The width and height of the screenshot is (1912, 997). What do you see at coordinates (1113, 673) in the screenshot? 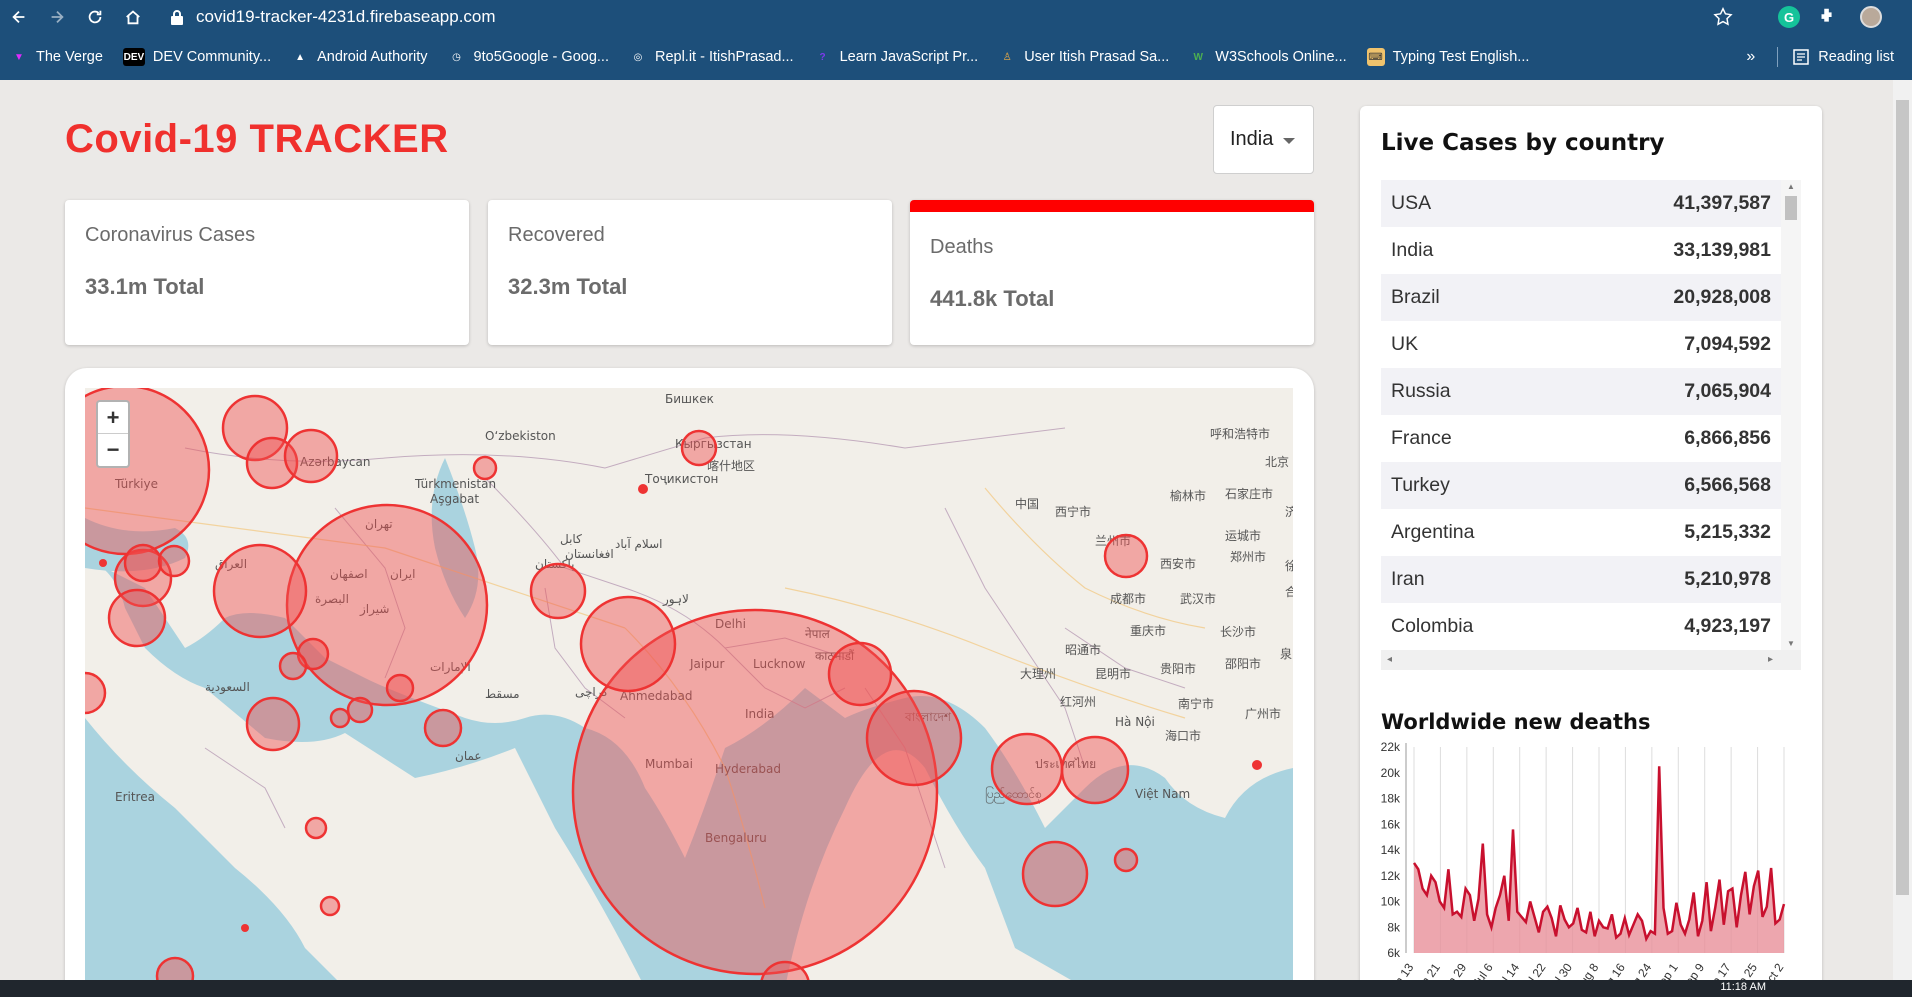
I see `map-label: 昆明市` at bounding box center [1113, 673].